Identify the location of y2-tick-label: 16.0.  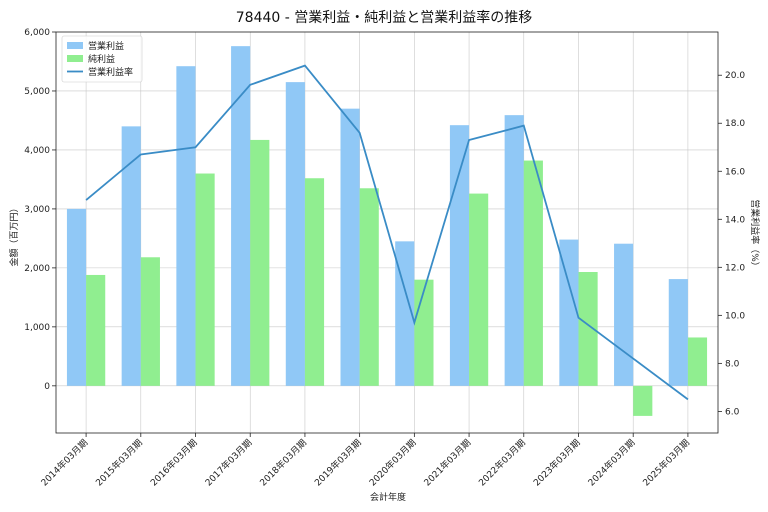
(735, 172).